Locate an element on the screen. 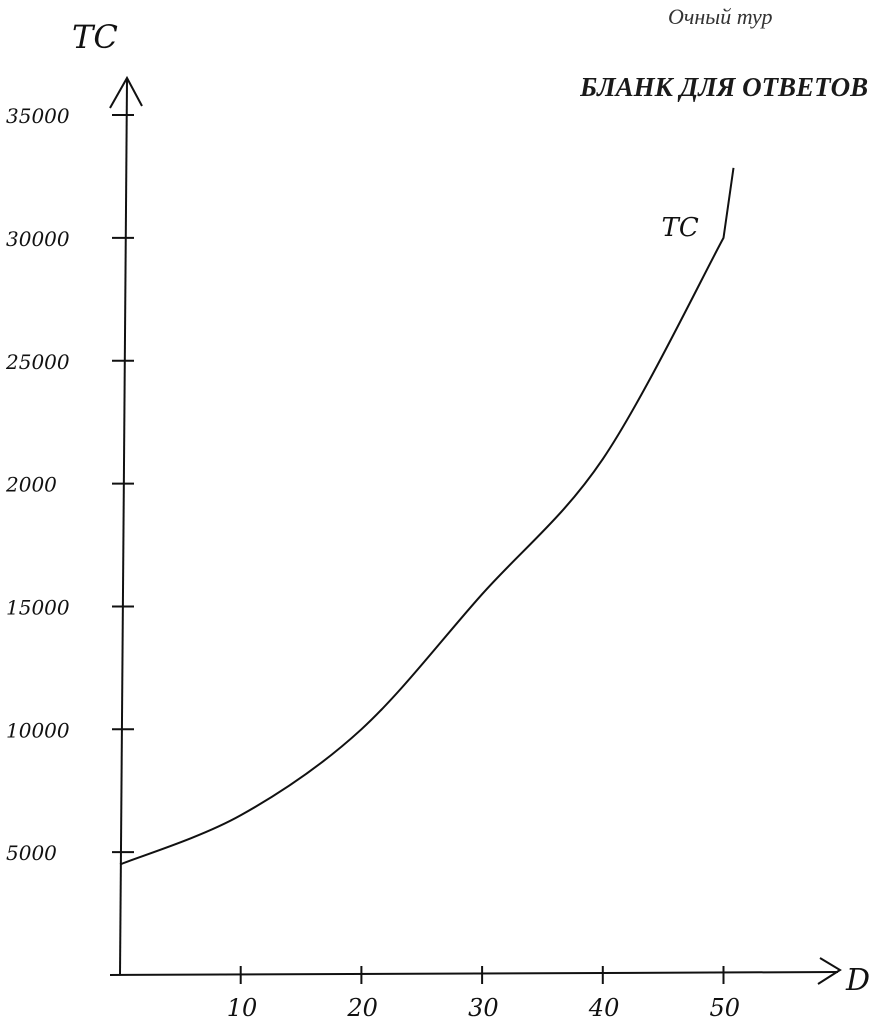 This screenshot has width=881, height=1026. x-tick-label: 50 is located at coordinates (725, 1008).